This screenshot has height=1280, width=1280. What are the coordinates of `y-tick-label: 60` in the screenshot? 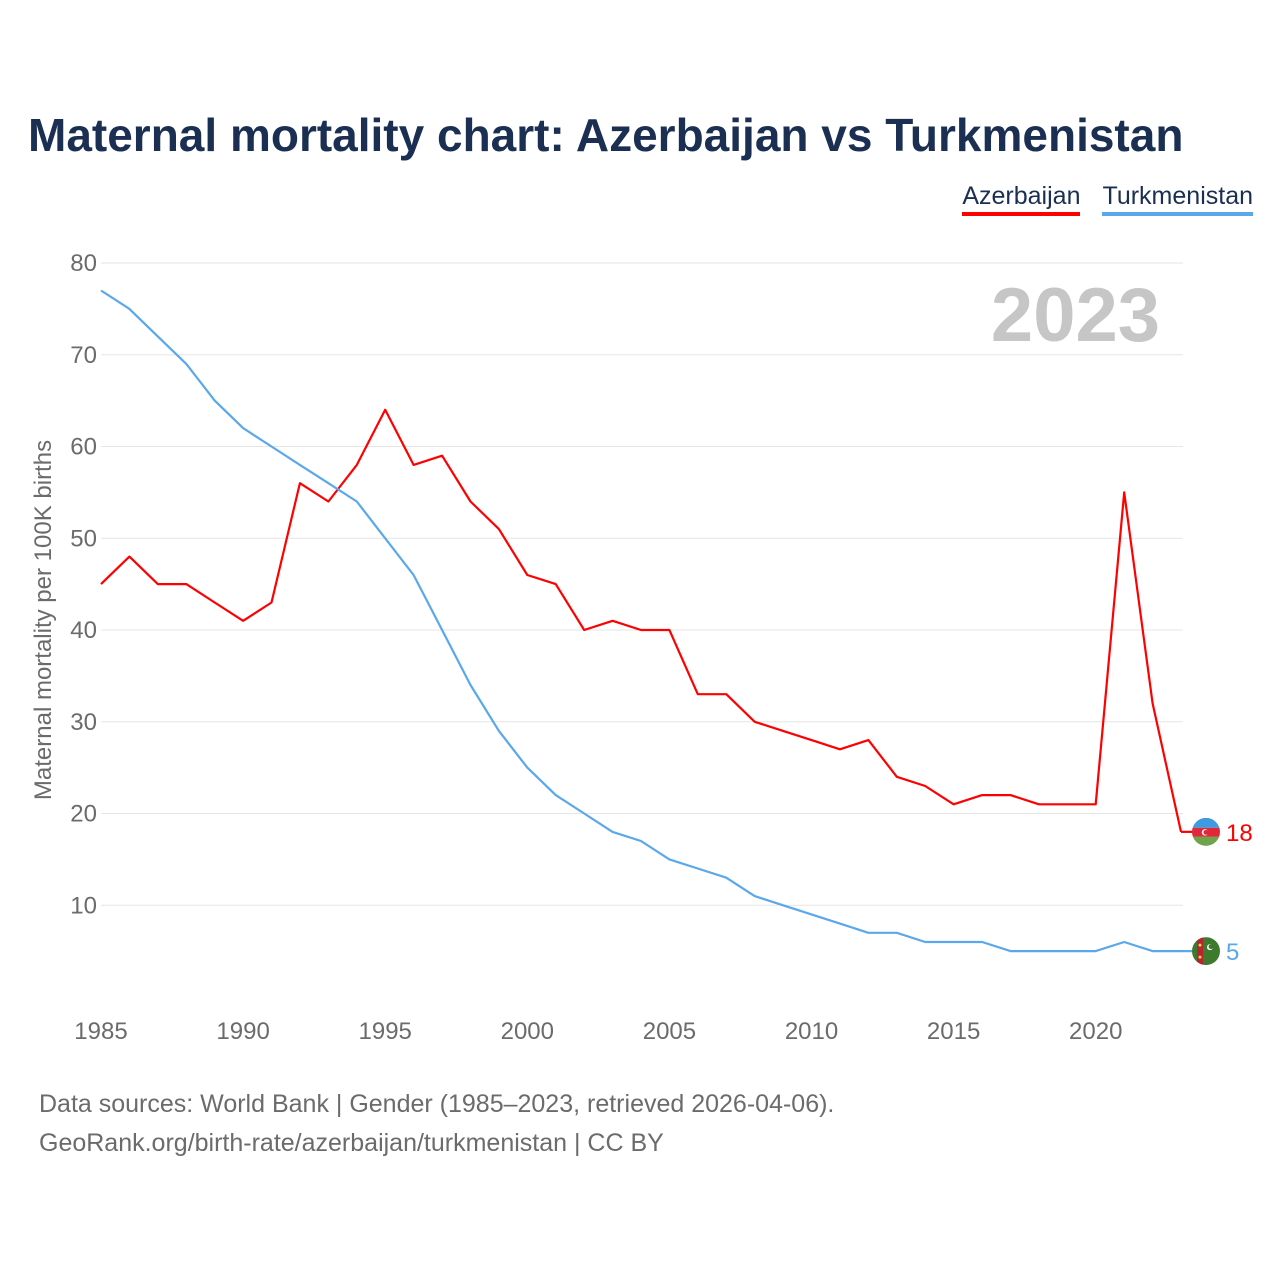 It's located at (83, 447).